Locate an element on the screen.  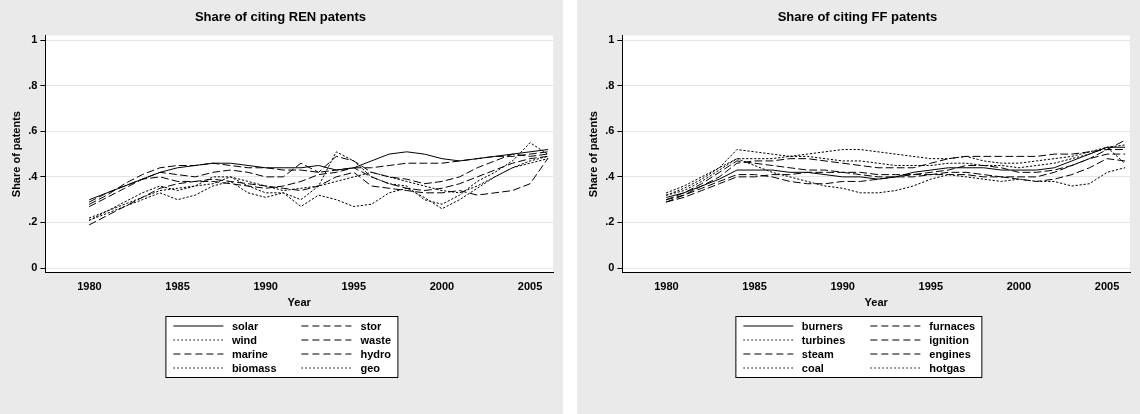
legend-label: biomass is located at coordinates (254, 368).